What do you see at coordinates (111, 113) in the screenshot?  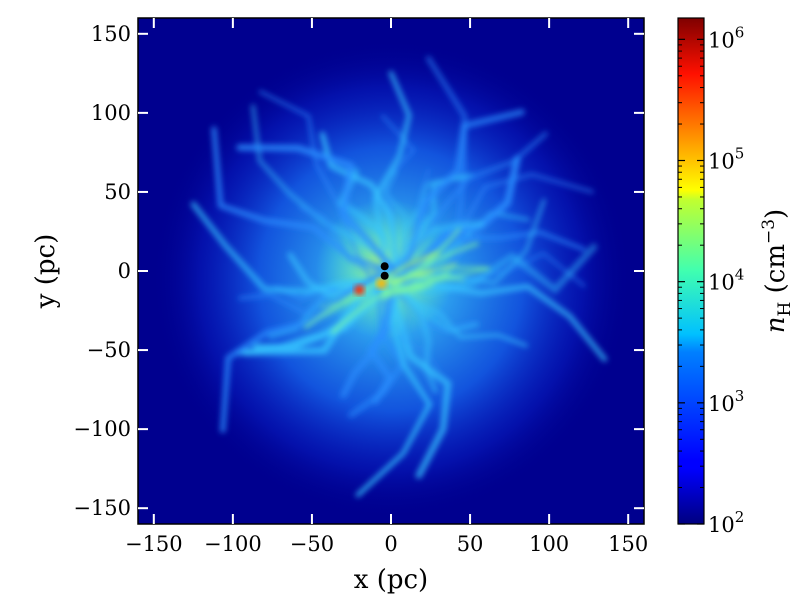 I see `y-tick-label: 100` at bounding box center [111, 113].